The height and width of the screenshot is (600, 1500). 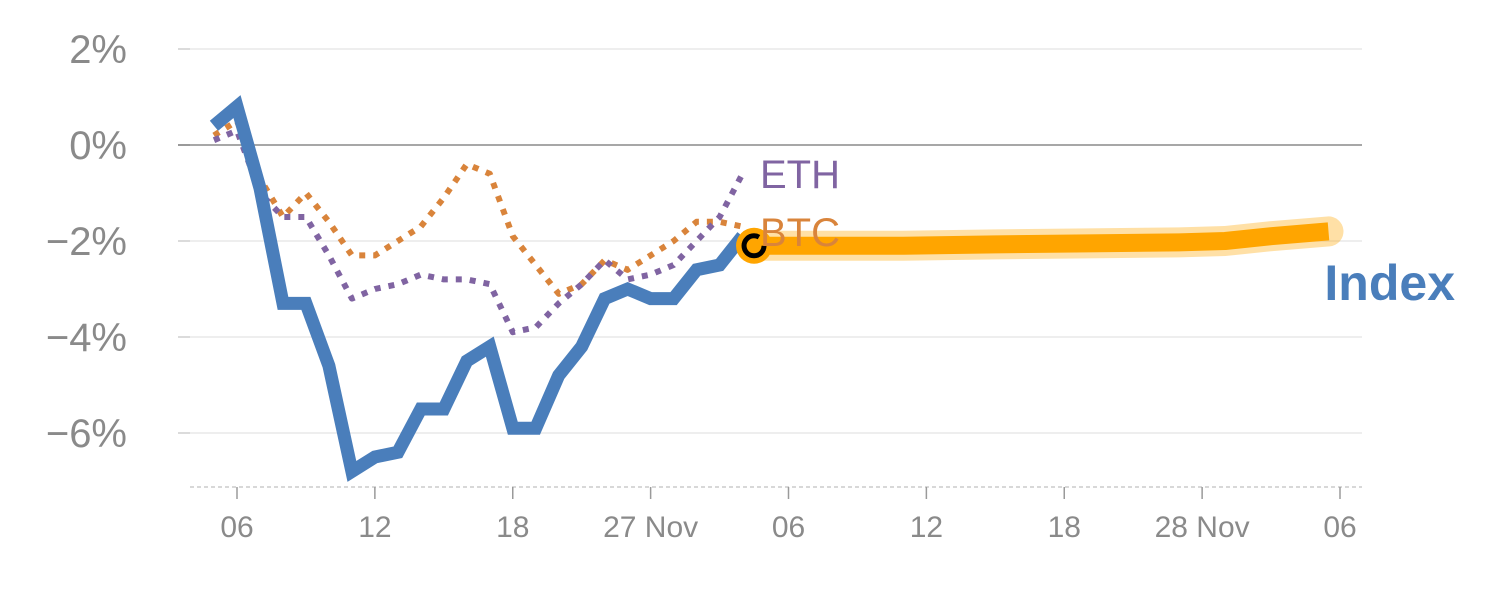 I want to click on btc-series-line, so click(x=478, y=207).